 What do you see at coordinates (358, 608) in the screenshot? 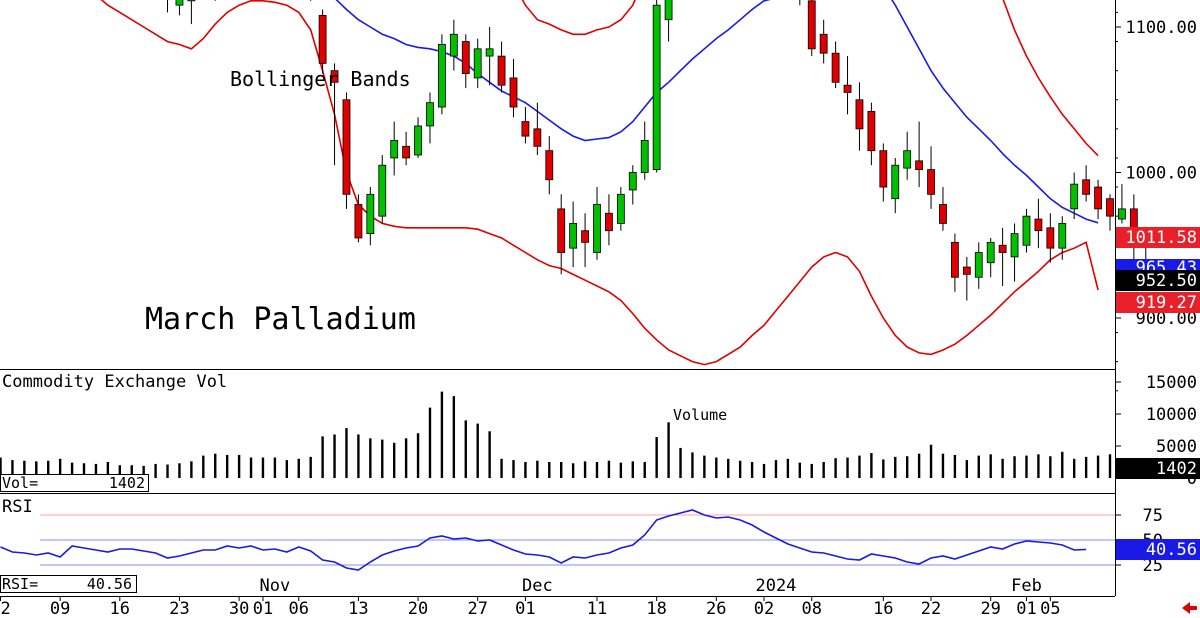
I see `x-axis-tick-label: 13` at bounding box center [358, 608].